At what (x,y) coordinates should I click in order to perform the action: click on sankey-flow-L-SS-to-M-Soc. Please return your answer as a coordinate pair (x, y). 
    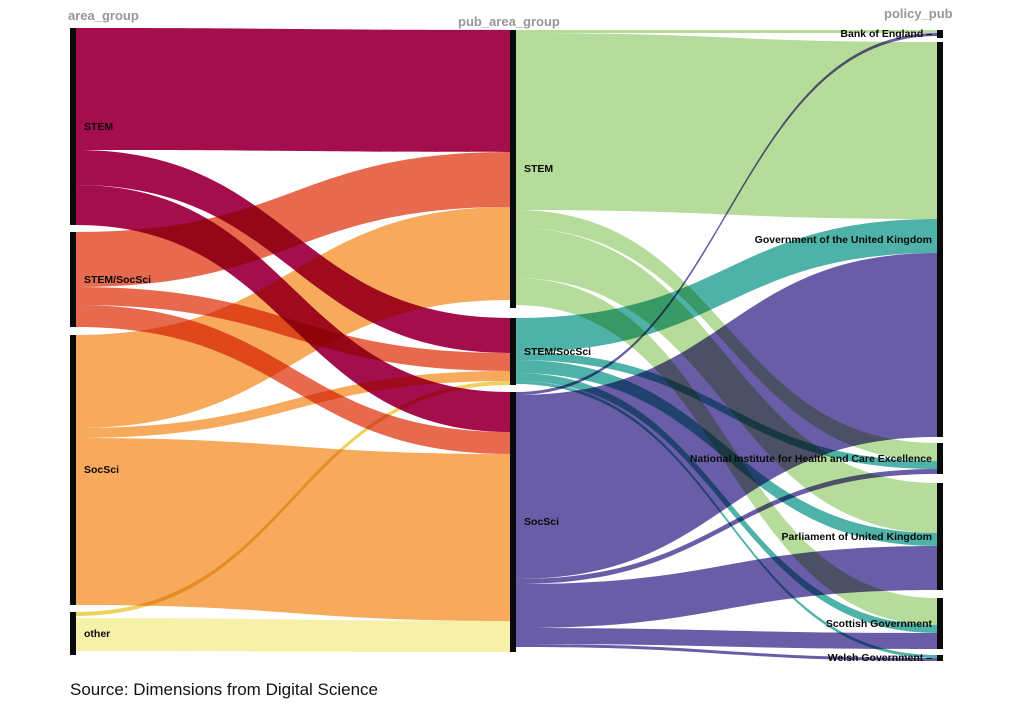
    Looking at the image, I should click on (293, 379).